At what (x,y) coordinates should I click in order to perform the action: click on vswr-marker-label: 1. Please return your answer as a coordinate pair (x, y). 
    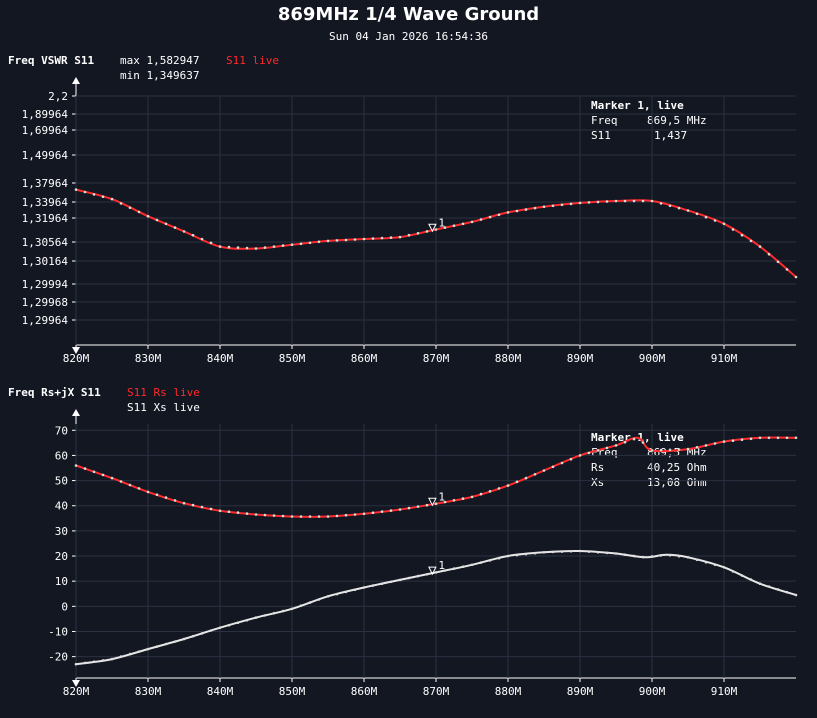
    Looking at the image, I should click on (441, 222).